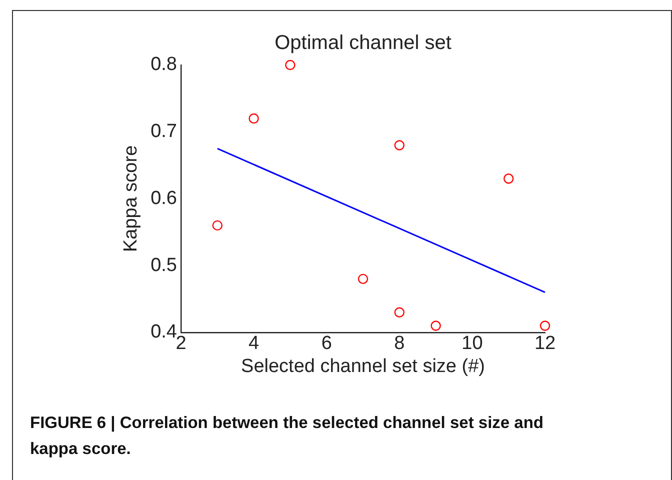 The image size is (672, 480). What do you see at coordinates (163, 198) in the screenshot?
I see `y-tick-label: 0.6` at bounding box center [163, 198].